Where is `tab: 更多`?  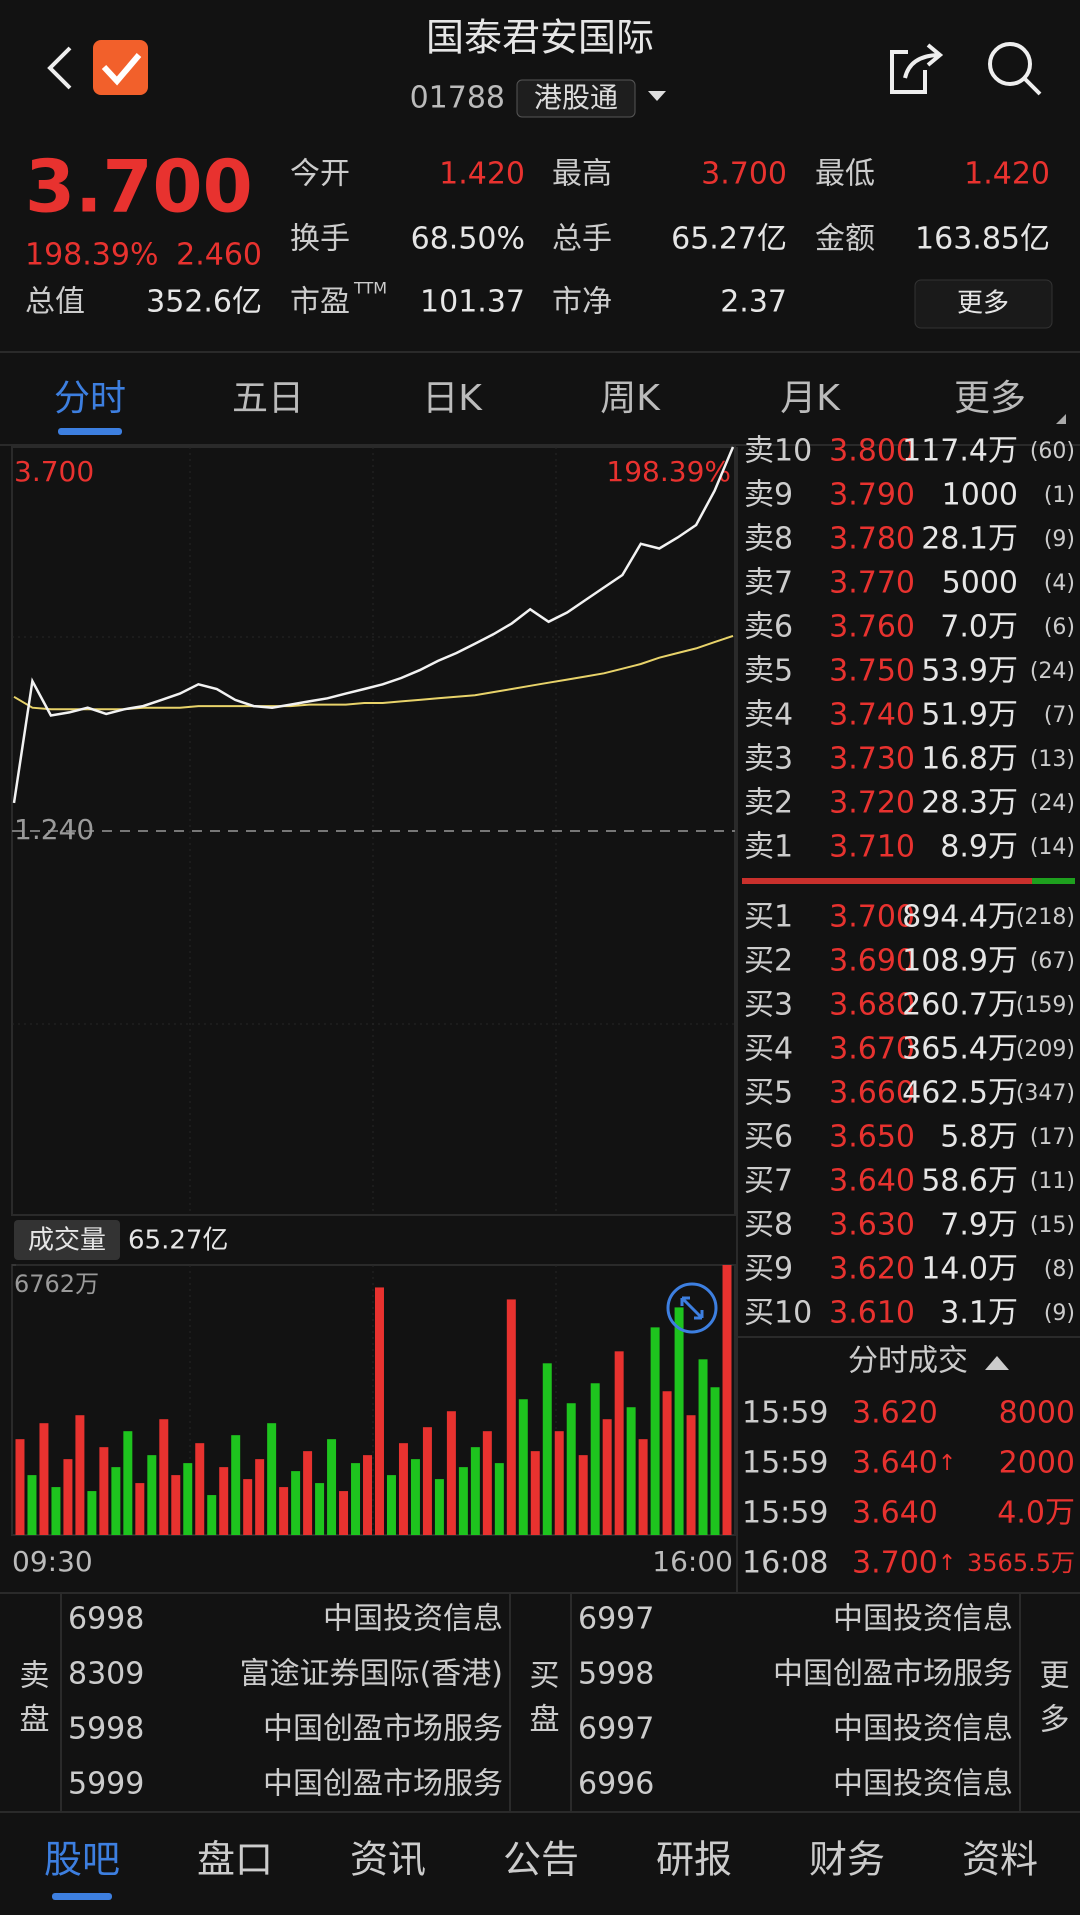
tab: 更多 is located at coordinates (990, 398).